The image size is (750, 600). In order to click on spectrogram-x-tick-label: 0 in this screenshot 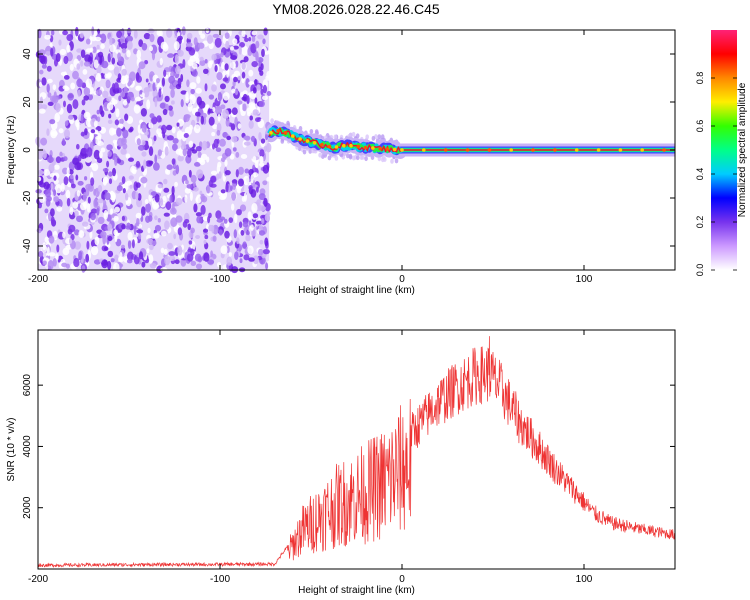, I will do `click(402, 279)`.